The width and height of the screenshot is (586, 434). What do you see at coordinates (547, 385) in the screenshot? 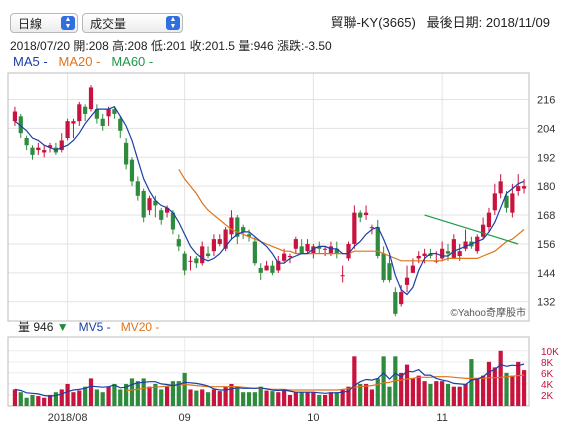
I see `volume-tick-label: 4K` at bounding box center [547, 385].